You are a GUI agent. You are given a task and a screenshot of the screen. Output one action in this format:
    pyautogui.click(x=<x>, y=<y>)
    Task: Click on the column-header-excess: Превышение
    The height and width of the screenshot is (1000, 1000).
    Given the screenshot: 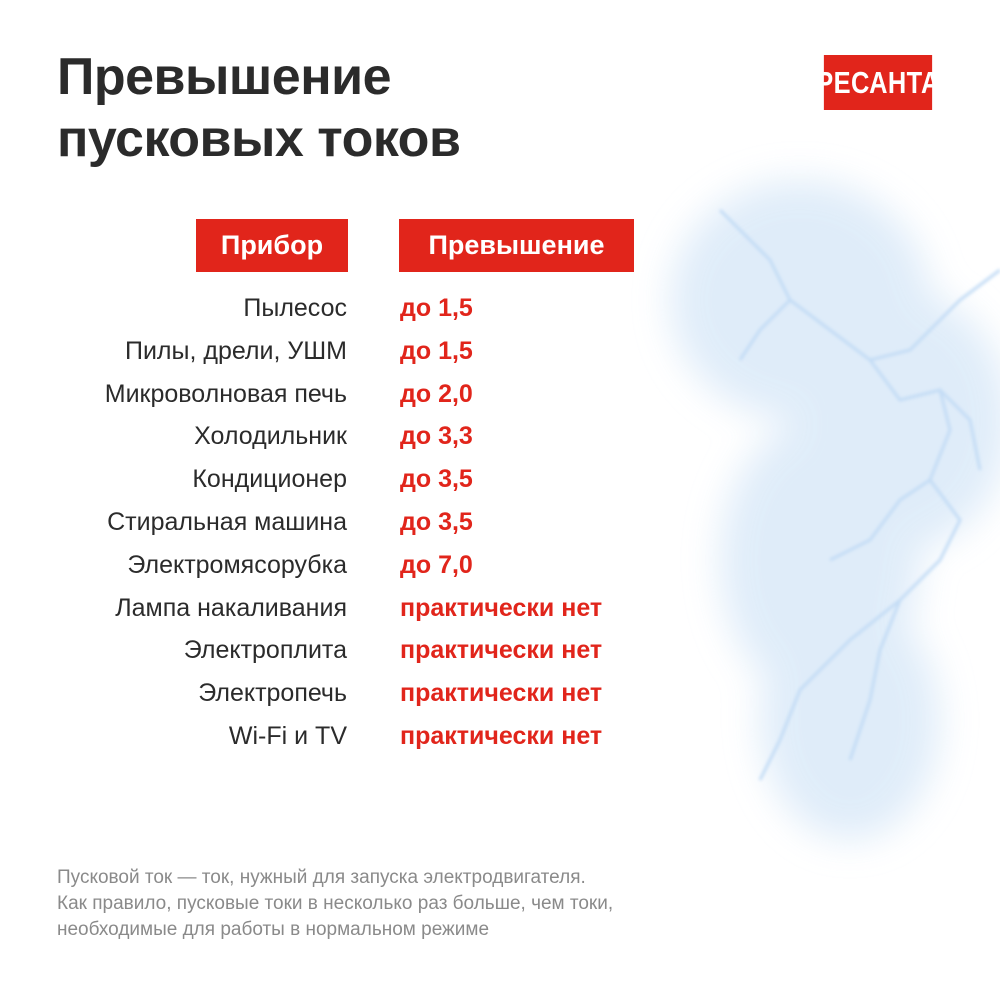 What is the action you would take?
    pyautogui.click(x=516, y=245)
    